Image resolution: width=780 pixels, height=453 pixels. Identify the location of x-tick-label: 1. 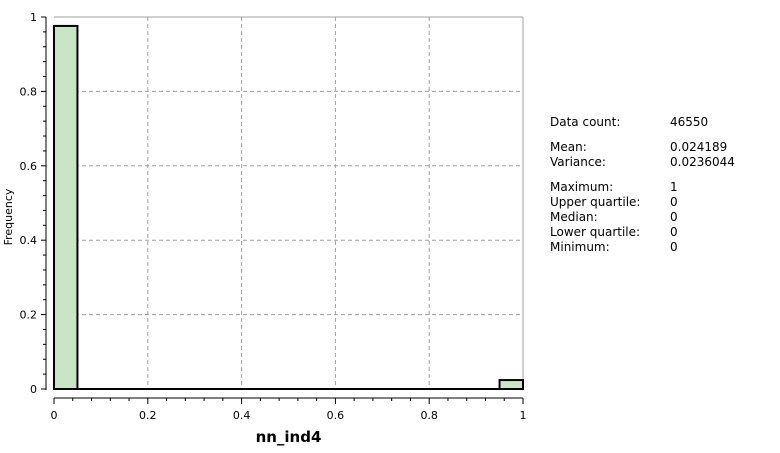
(523, 415).